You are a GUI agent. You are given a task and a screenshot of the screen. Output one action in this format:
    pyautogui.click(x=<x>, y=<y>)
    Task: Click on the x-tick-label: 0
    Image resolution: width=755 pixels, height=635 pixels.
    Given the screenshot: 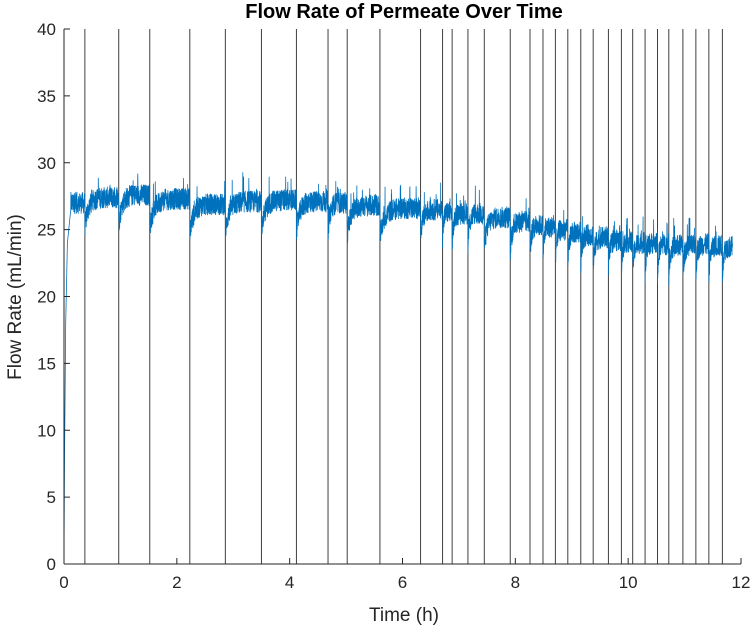 What is the action you would take?
    pyautogui.click(x=63, y=582)
    